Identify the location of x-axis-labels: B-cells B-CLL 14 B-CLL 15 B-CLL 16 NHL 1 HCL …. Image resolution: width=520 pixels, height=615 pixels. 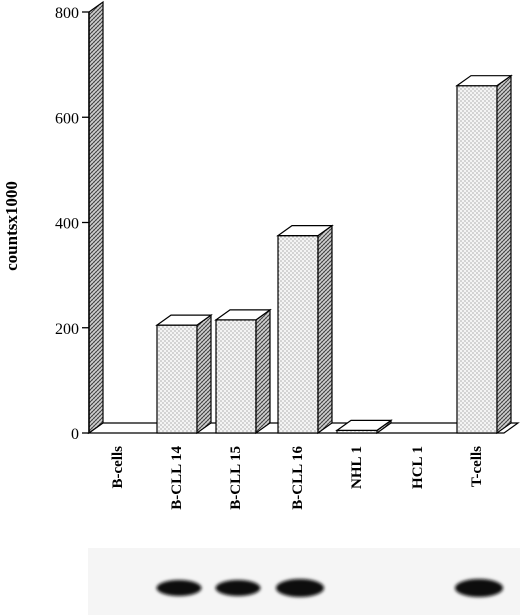
(297, 478).